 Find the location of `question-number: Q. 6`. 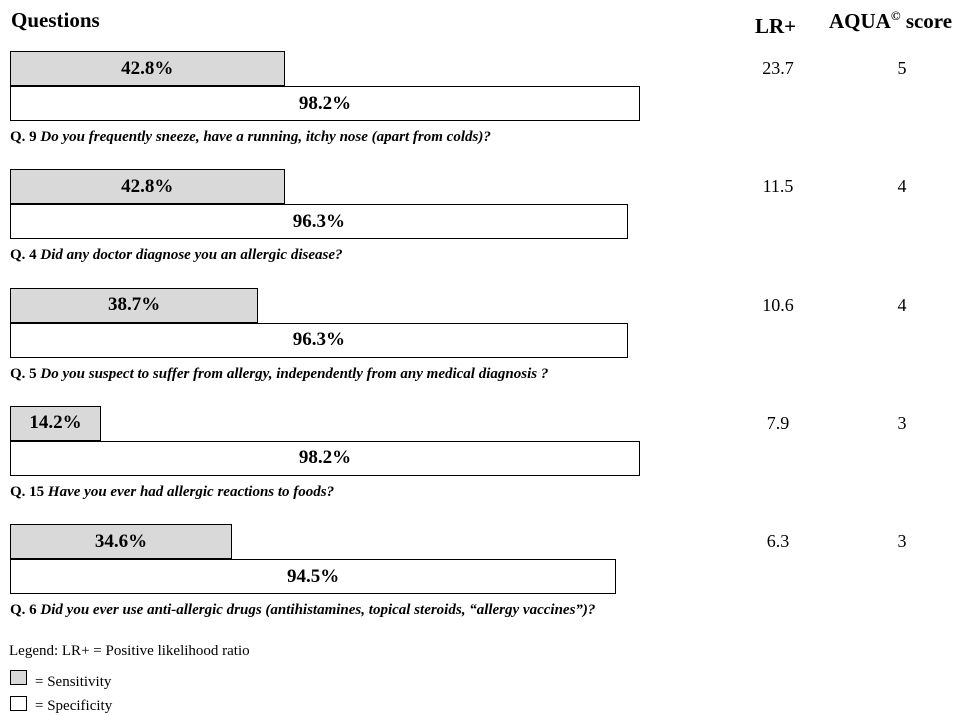

question-number: Q. 6 is located at coordinates (25, 610).